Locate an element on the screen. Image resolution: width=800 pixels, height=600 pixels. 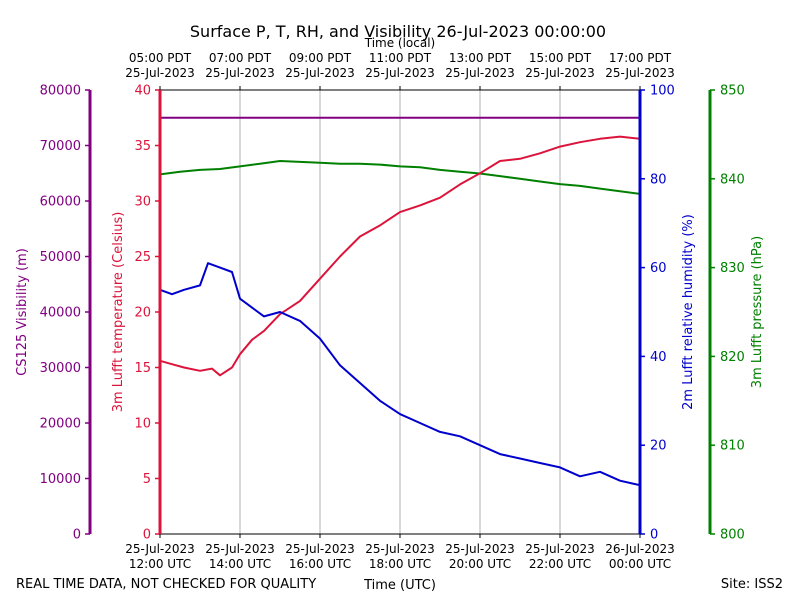
temperature-tick-label: 10 is located at coordinates (142, 424).